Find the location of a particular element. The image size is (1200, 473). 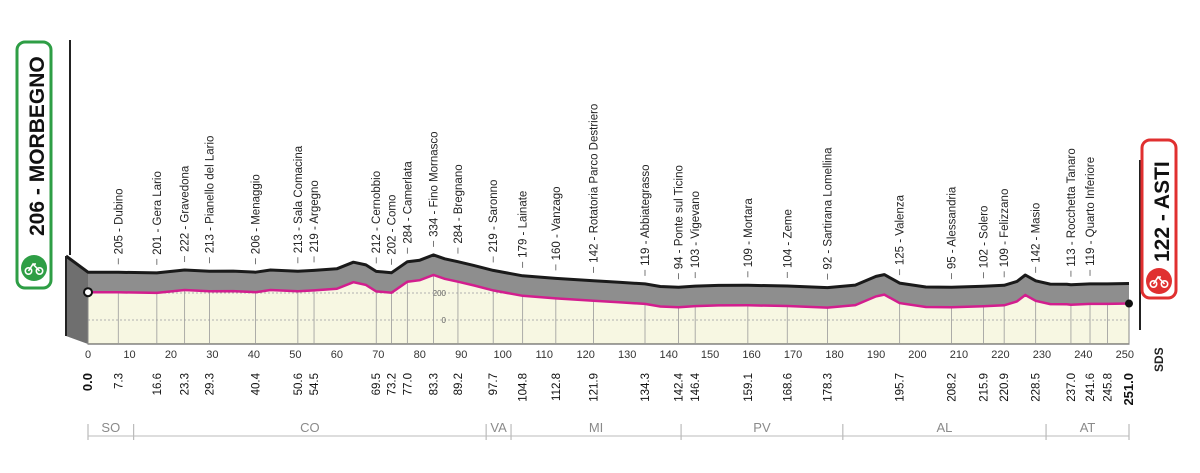

waypoint-label: 284 - Bregnano is located at coordinates (459, 203).